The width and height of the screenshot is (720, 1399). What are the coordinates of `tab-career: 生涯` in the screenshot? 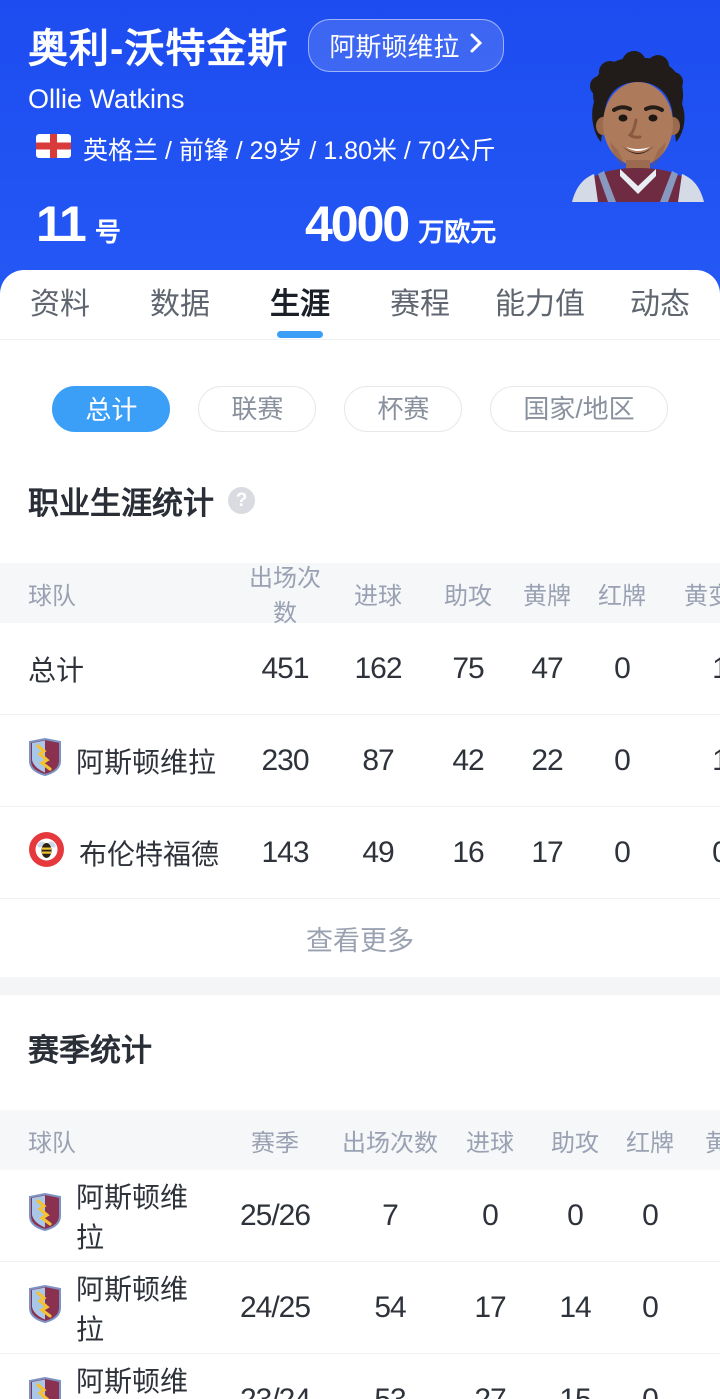 It's located at (300, 308).